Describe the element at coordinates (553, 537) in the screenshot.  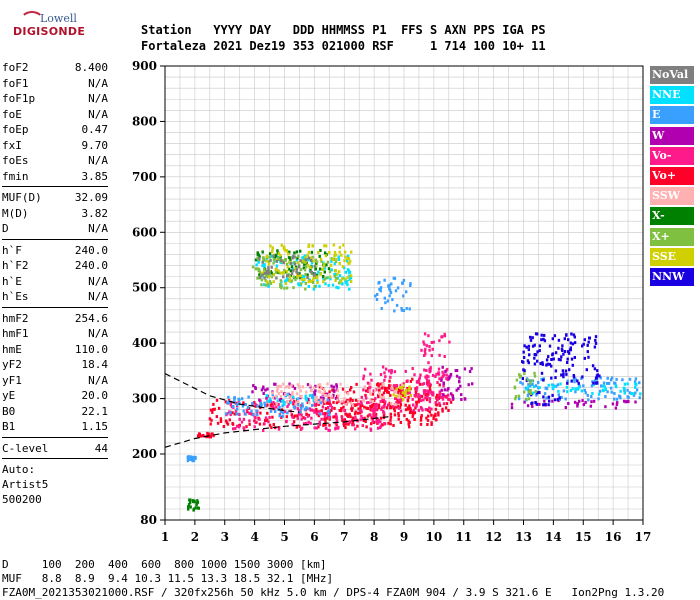
I see `x-tick-label: 14` at that location.